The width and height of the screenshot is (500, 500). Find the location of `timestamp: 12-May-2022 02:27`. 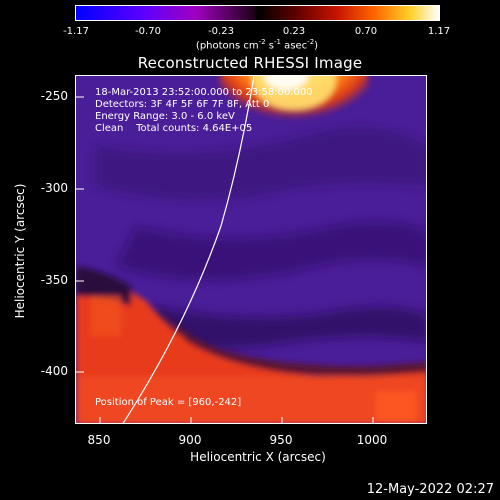

timestamp: 12-May-2022 02:27 is located at coordinates (430, 489).